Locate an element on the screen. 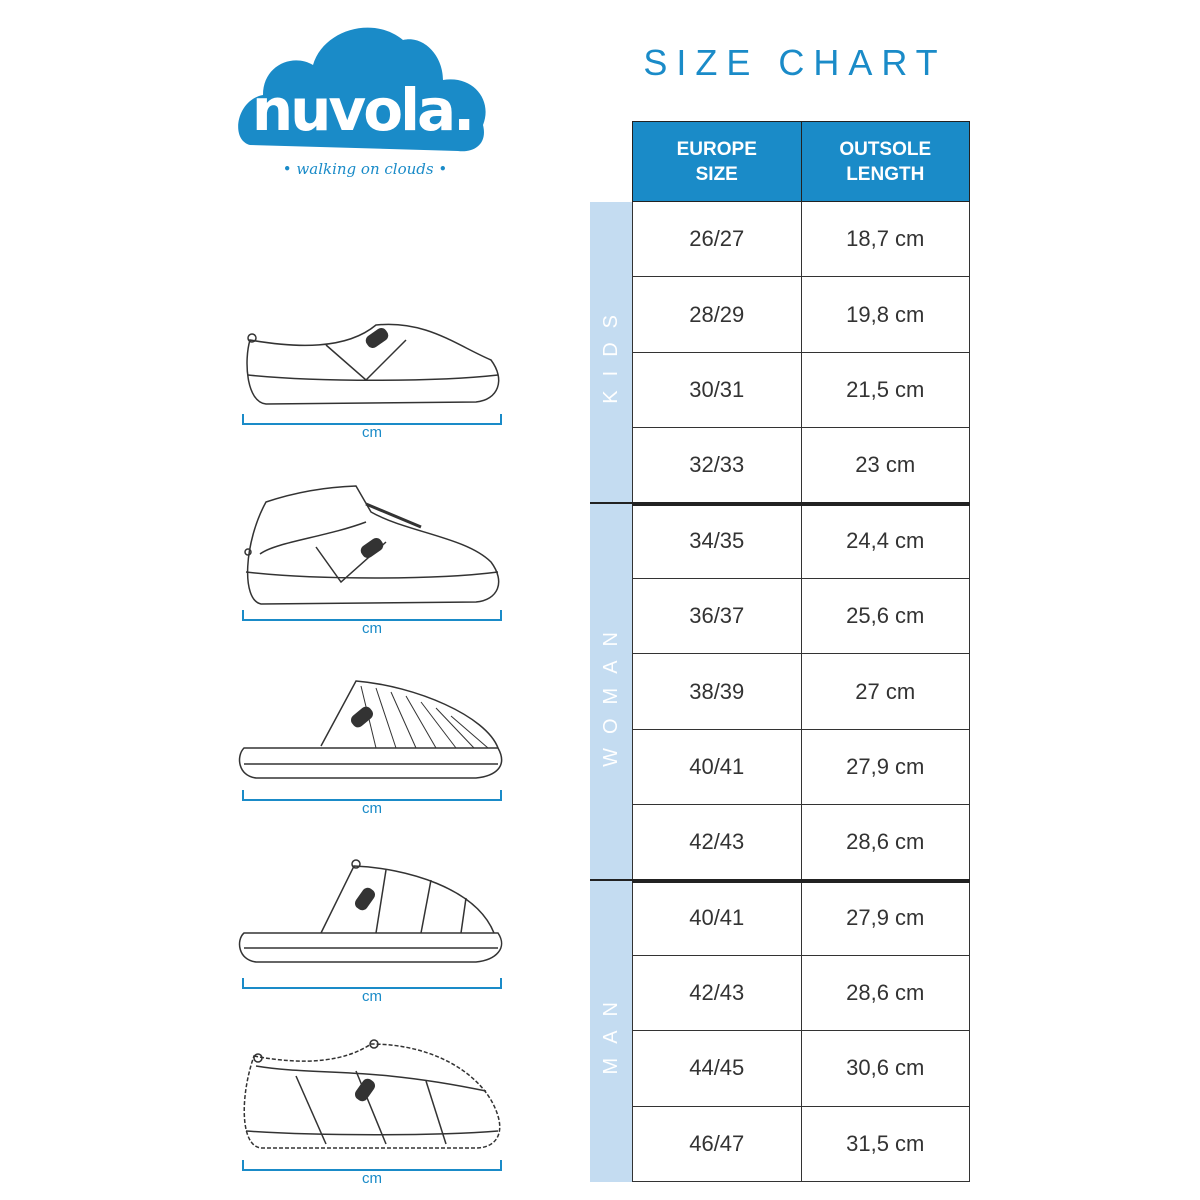 The image size is (1200, 1200). table-header: EUROPE SIZE OUTSOLE LENGTH is located at coordinates (801, 161).